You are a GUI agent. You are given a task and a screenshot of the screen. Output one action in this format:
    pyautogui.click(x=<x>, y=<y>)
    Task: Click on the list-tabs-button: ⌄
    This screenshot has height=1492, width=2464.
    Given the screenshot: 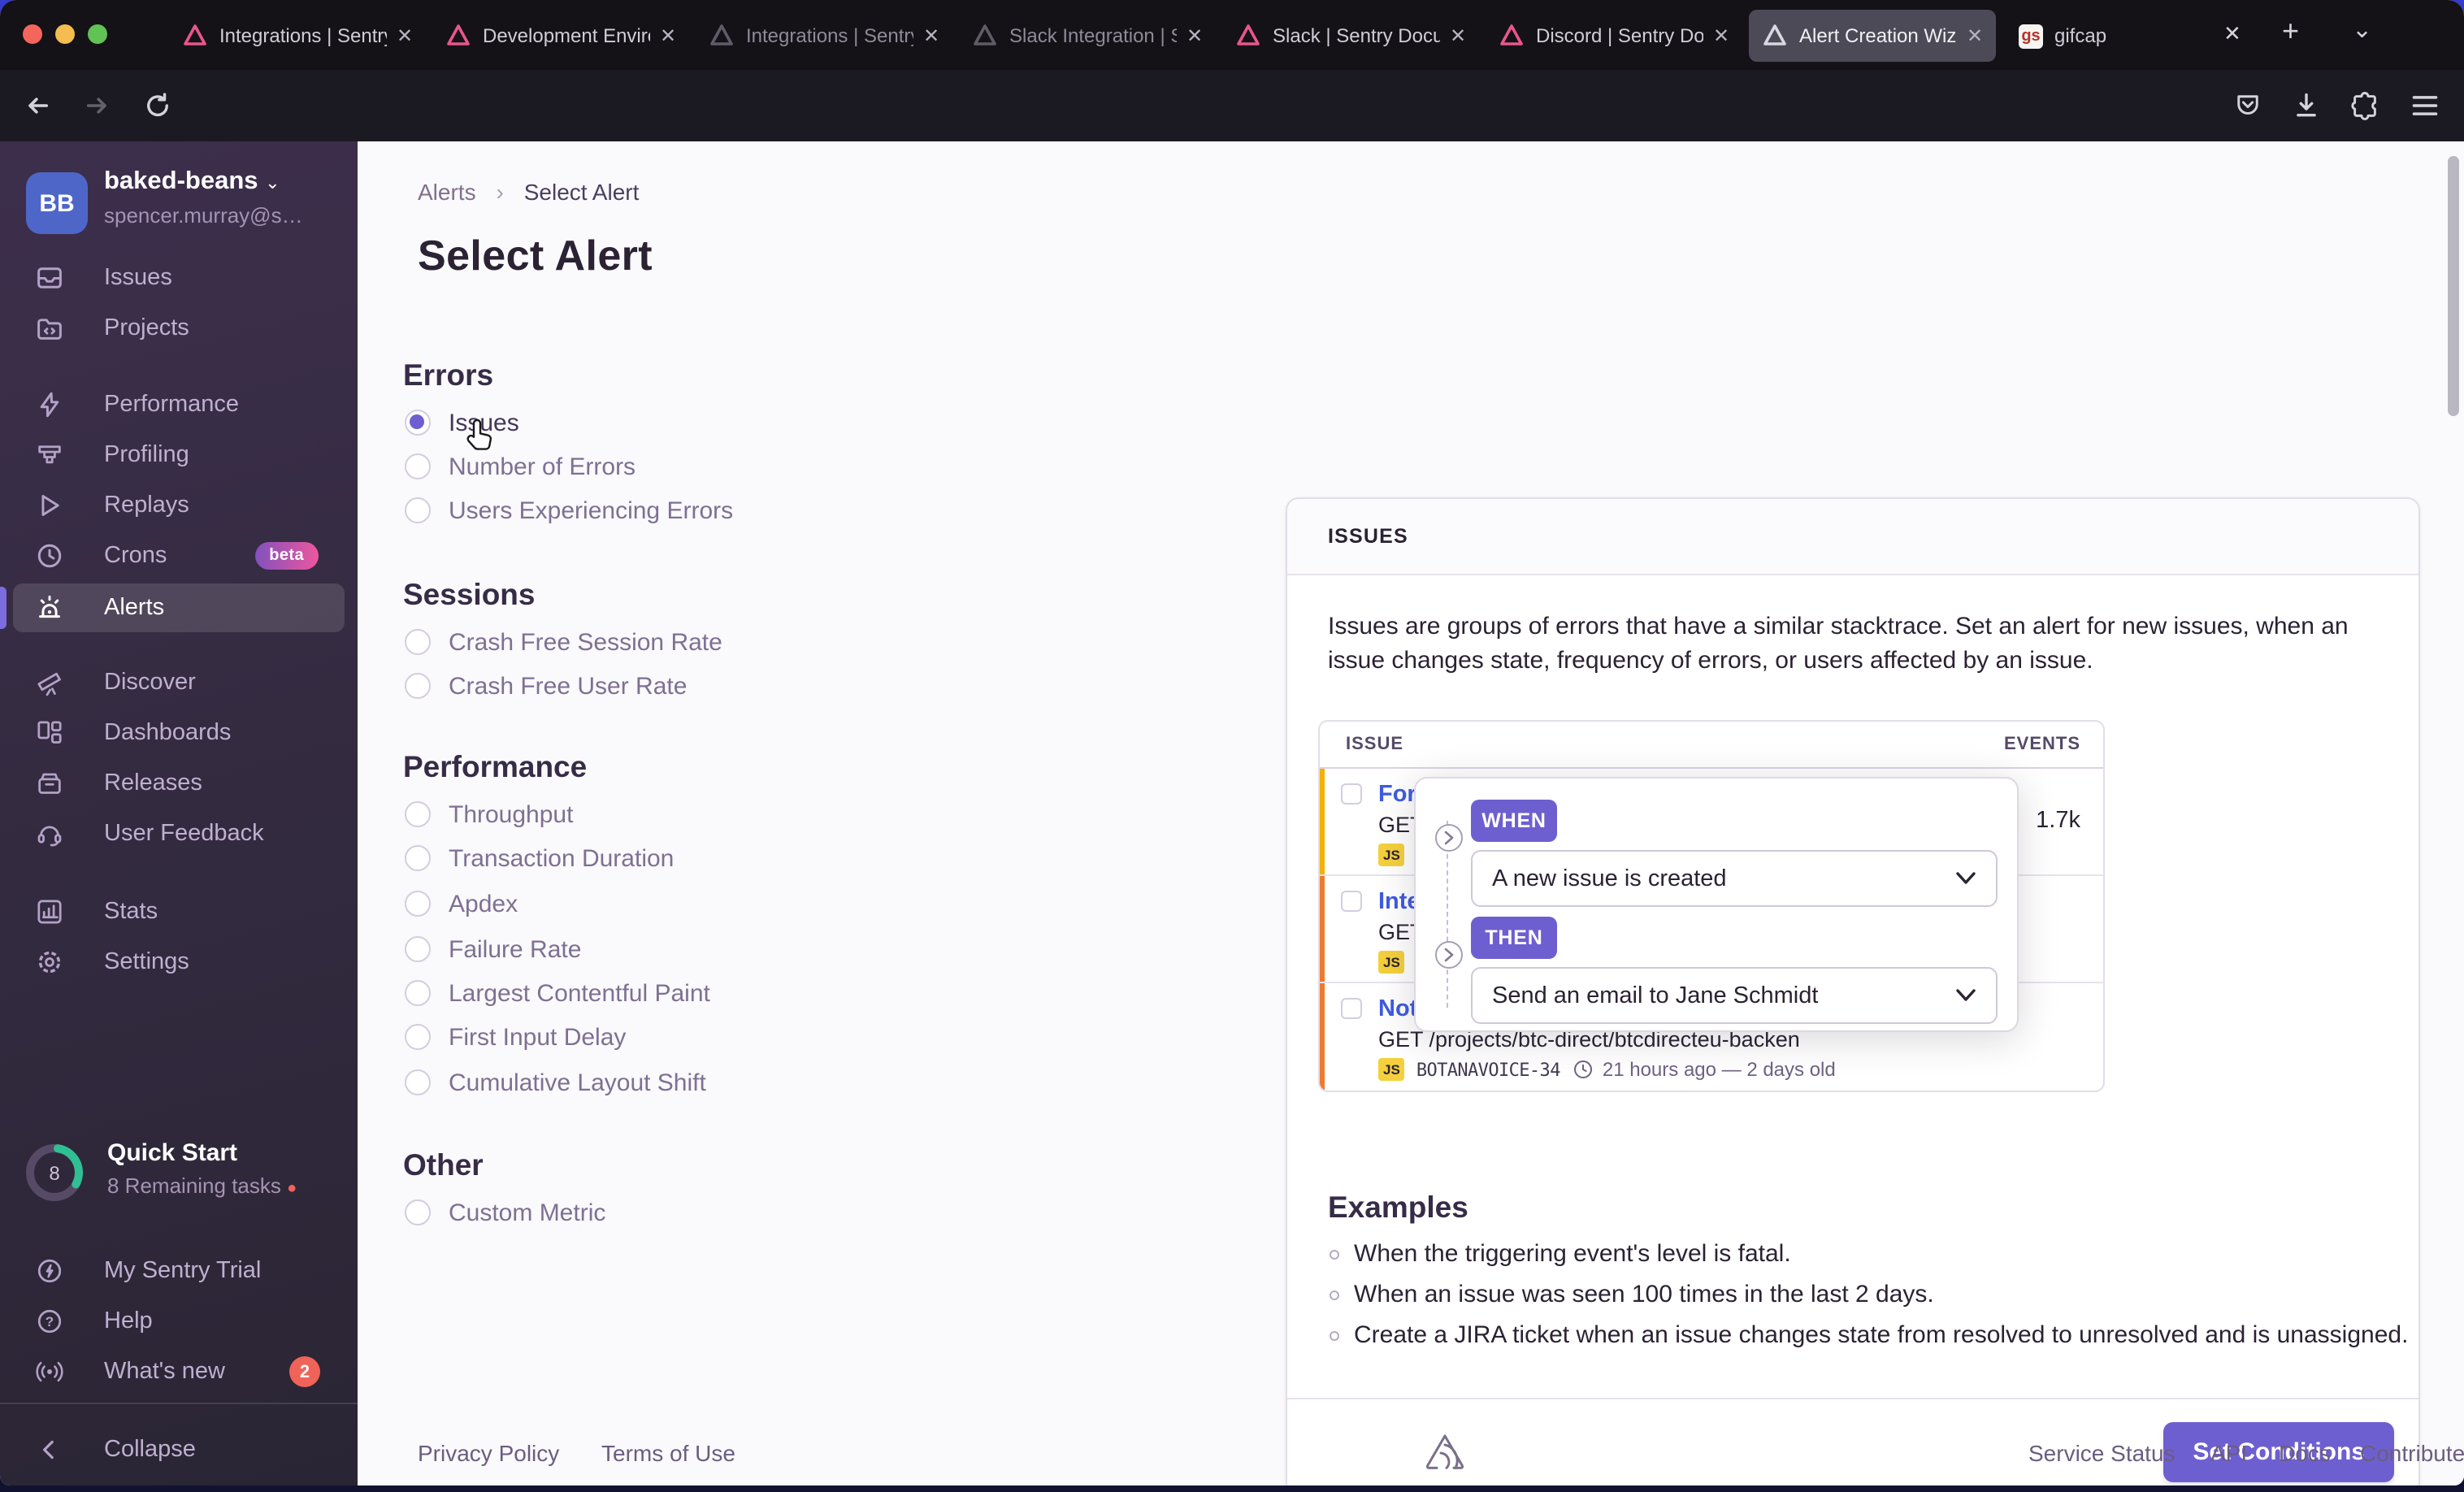 What is the action you would take?
    pyautogui.click(x=2363, y=30)
    